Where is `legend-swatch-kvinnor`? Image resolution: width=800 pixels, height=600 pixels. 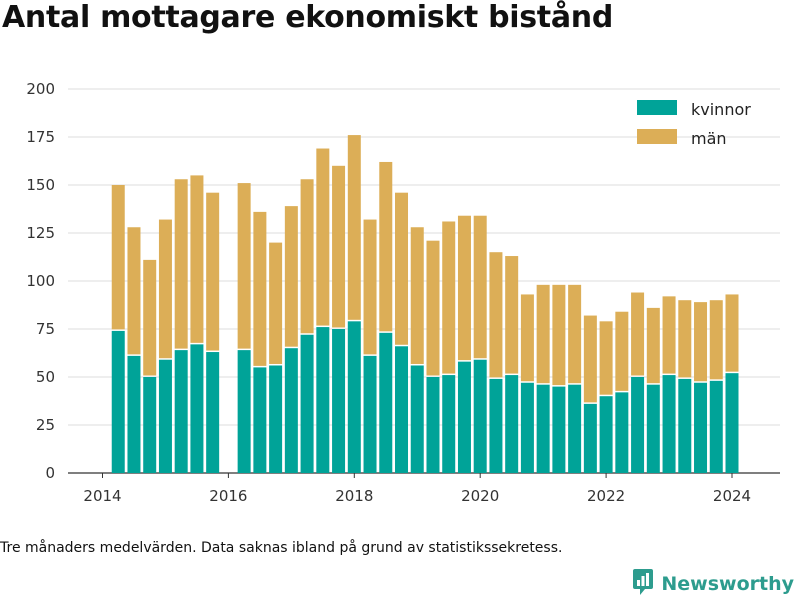 legend-swatch-kvinnor is located at coordinates (657, 107).